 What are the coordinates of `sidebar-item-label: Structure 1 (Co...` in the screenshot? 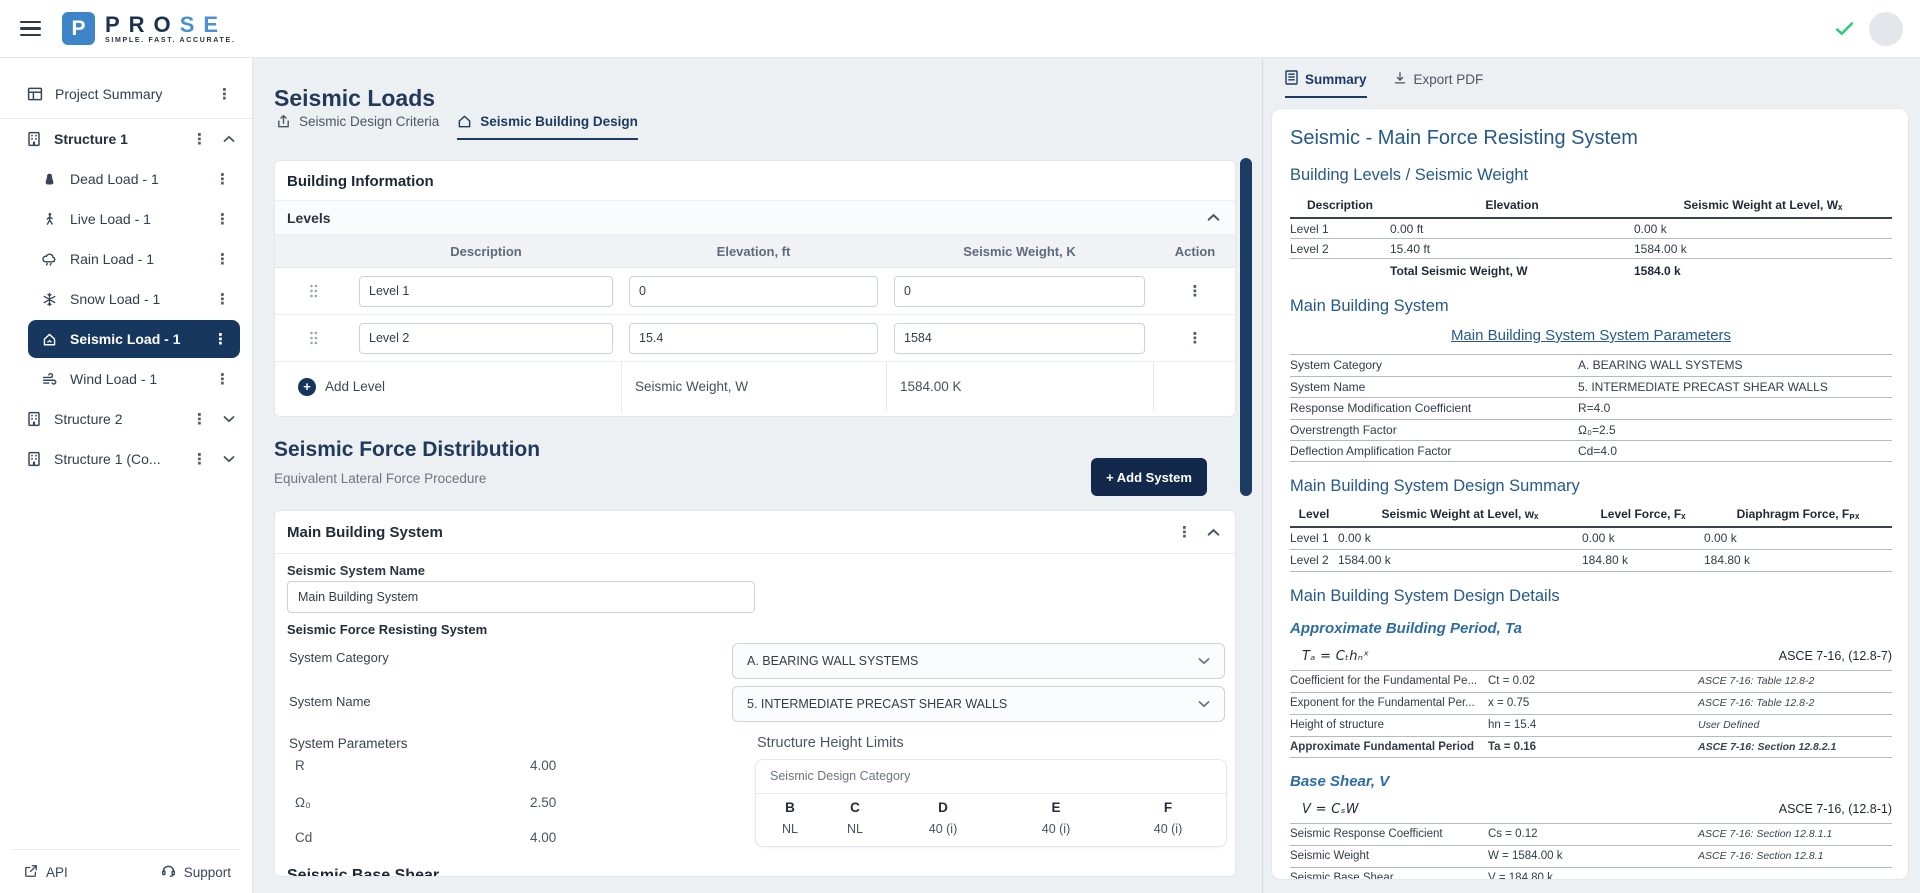 It's located at (107, 459).